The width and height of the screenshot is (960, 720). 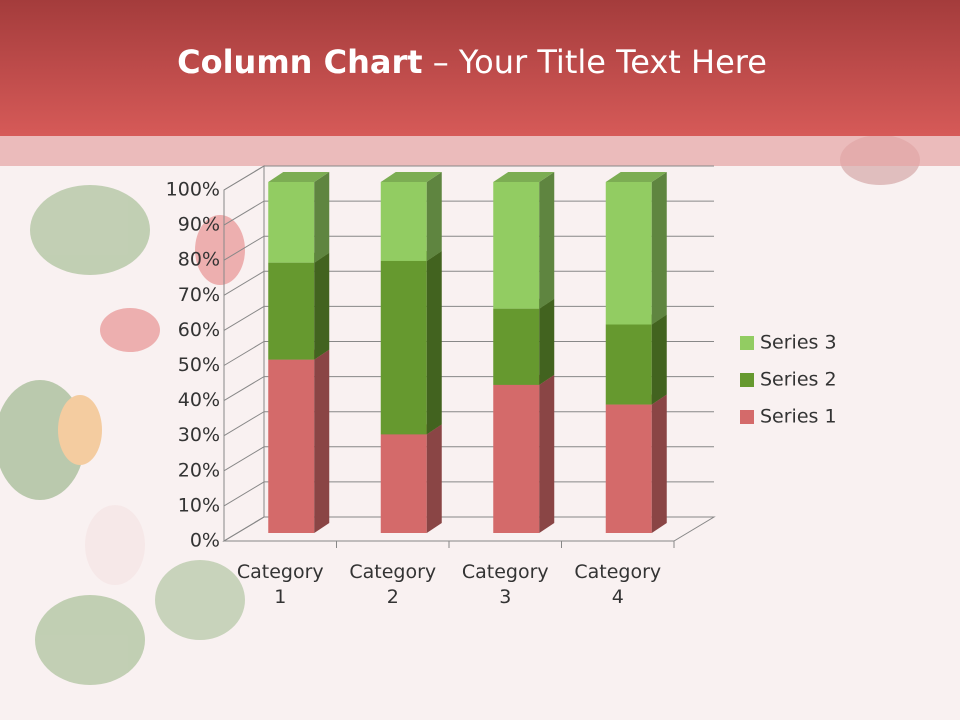 I want to click on chart-title: Column Chart – Your Title Text Here, so click(x=472, y=62).